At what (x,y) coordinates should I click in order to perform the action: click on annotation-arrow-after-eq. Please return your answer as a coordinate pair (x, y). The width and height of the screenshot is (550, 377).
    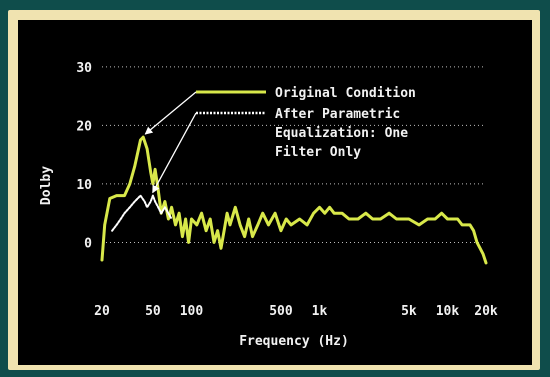
    Looking at the image, I should click on (174, 153).